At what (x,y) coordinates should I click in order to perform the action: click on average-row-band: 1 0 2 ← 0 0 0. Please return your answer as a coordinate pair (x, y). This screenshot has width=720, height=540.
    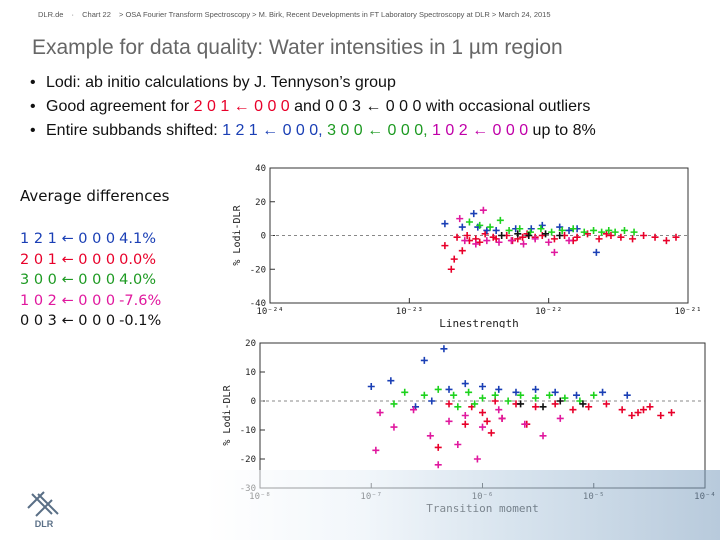
    Looking at the image, I should click on (68, 300).